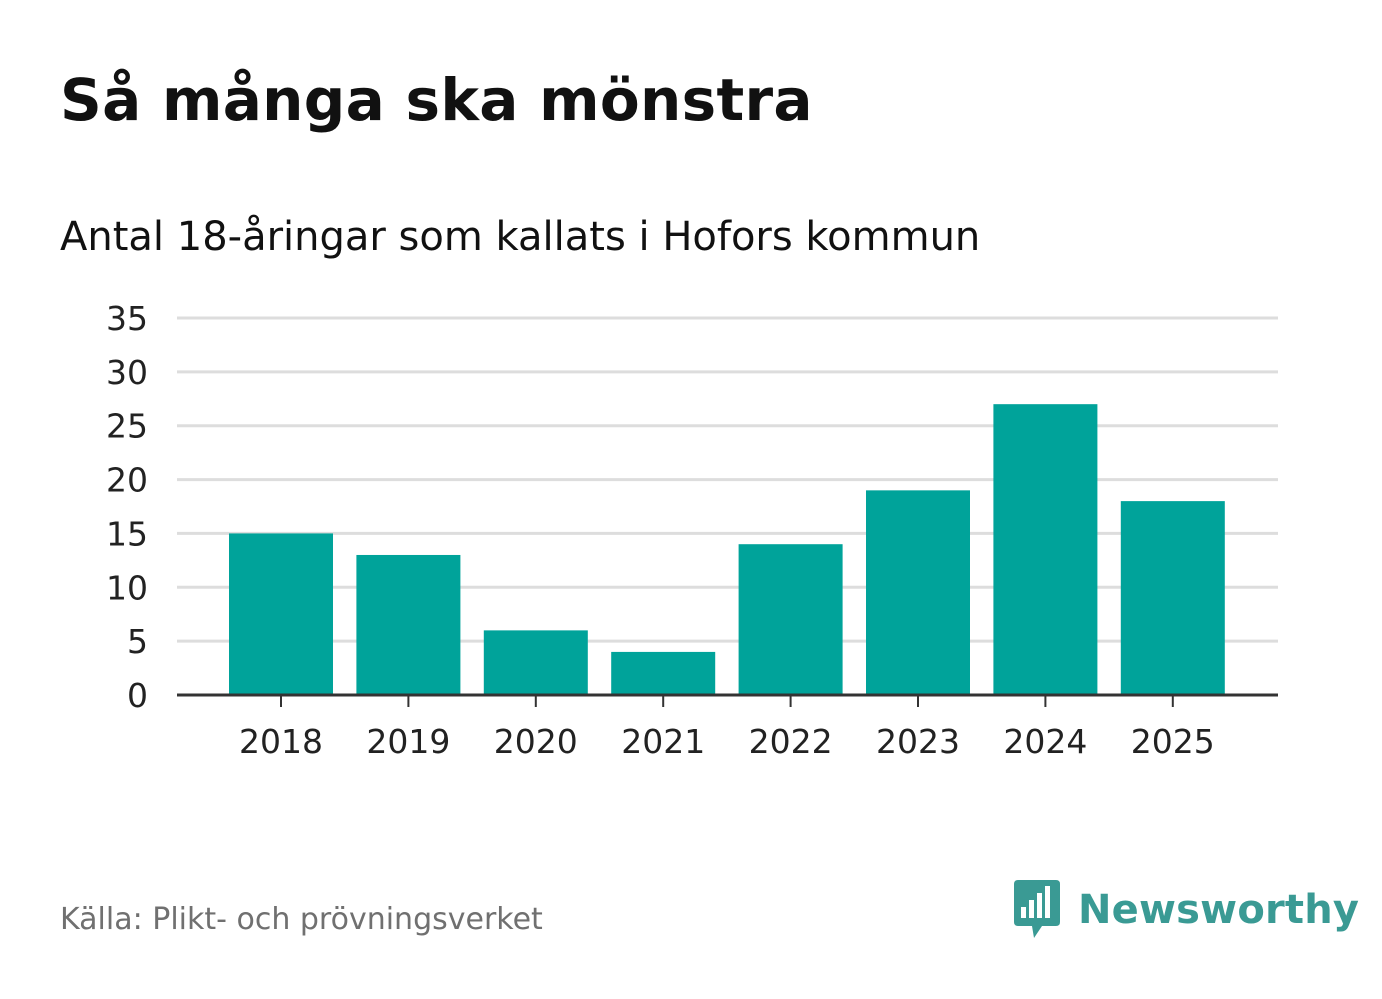 The image size is (1382, 999). I want to click on x-tick-label: 2023, so click(918, 741).